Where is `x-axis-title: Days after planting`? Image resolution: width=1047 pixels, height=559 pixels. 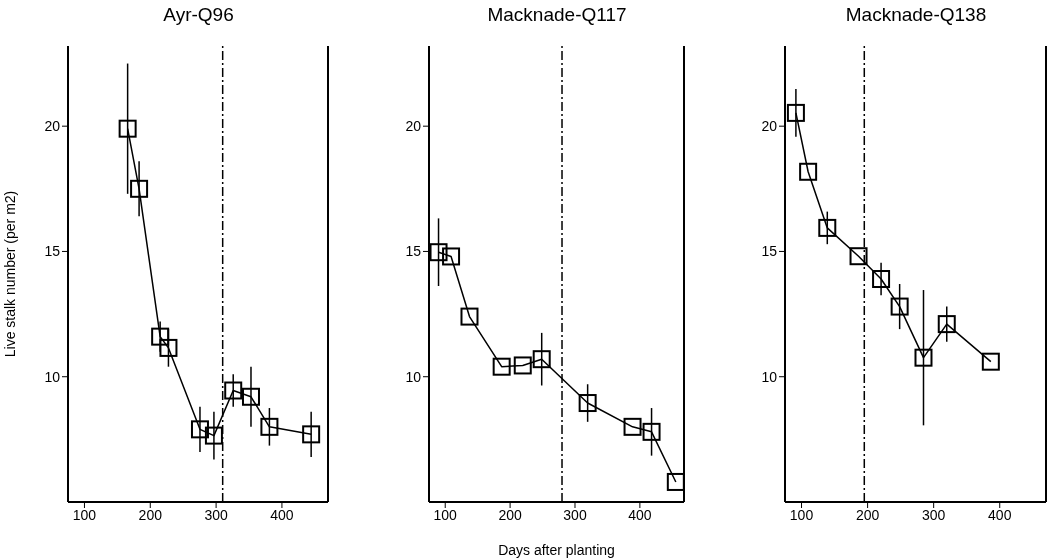 x-axis-title: Days after planting is located at coordinates (556, 550).